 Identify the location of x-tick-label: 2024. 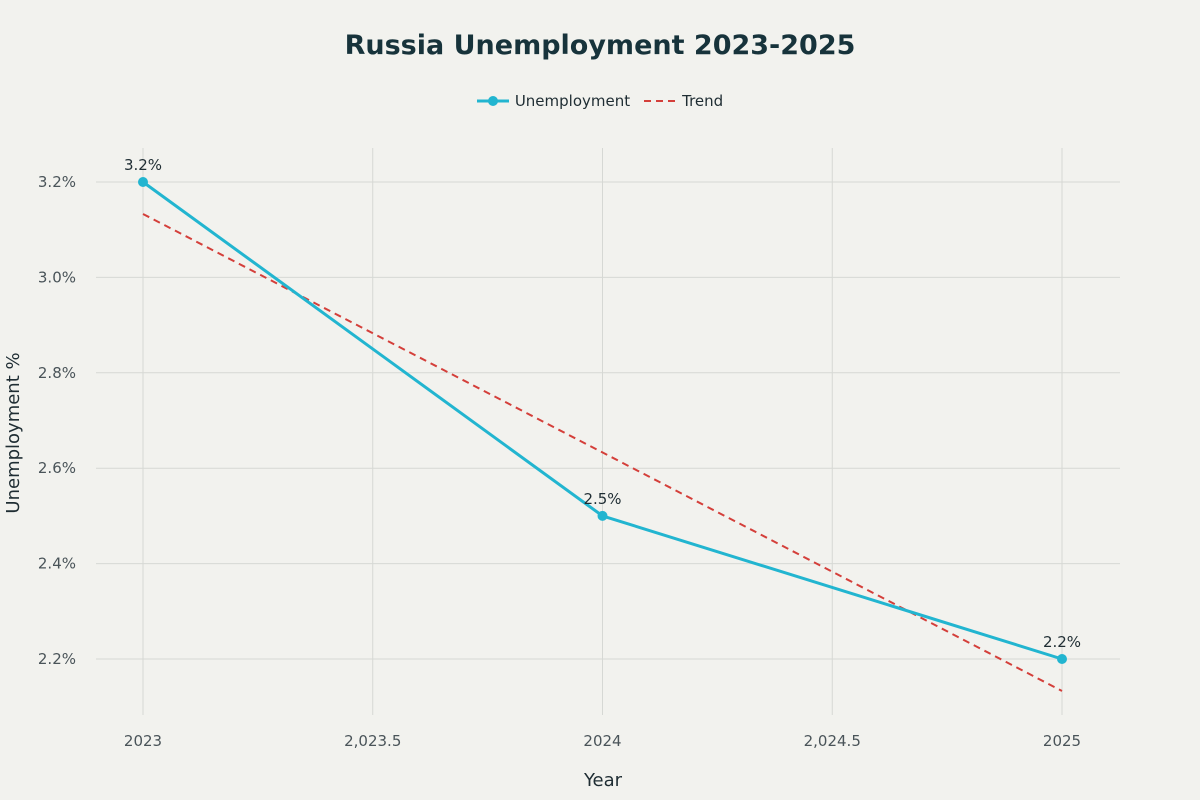
(602, 741).